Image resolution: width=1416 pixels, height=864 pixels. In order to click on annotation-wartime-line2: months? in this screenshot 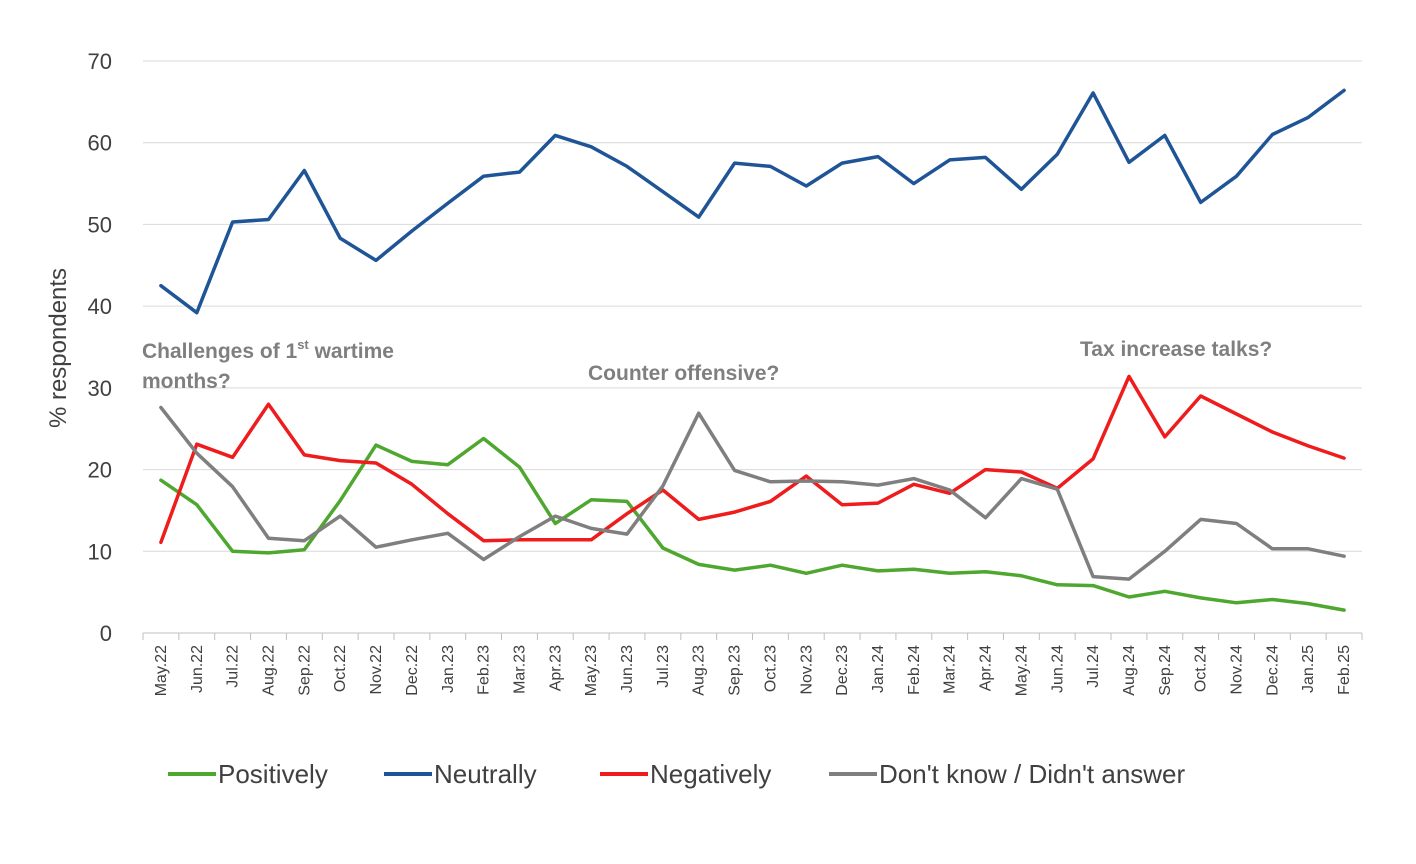, I will do `click(186, 381)`.